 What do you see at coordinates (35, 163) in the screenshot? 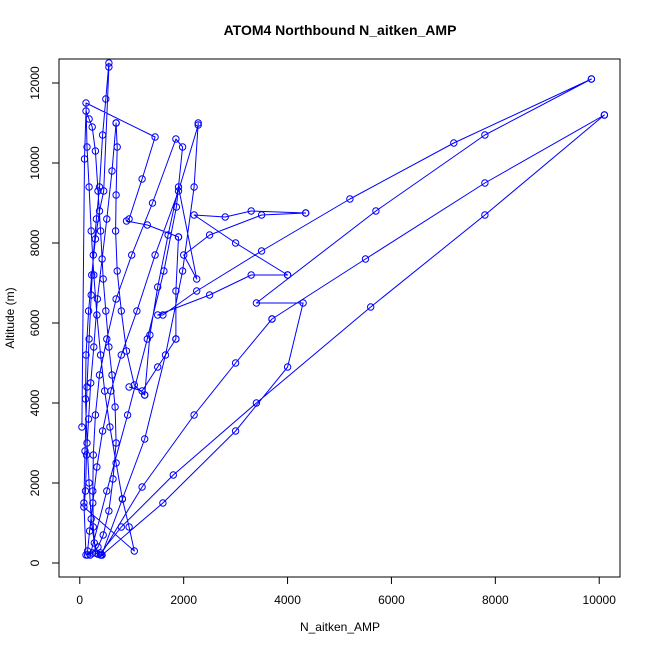
I see `y-tick-label: 10000` at bounding box center [35, 163].